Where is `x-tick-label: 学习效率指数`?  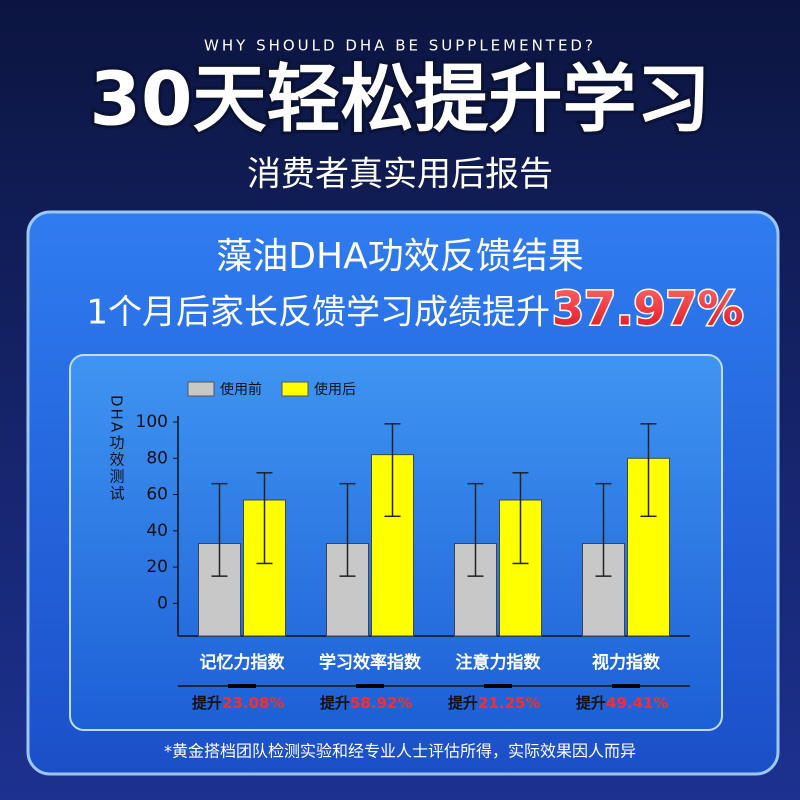
x-tick-label: 学习效率指数 is located at coordinates (370, 662).